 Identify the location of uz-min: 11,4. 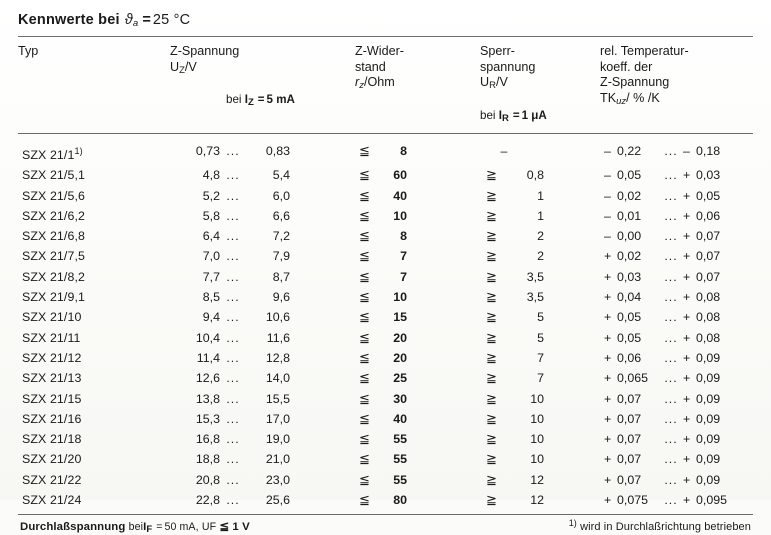
(208, 357).